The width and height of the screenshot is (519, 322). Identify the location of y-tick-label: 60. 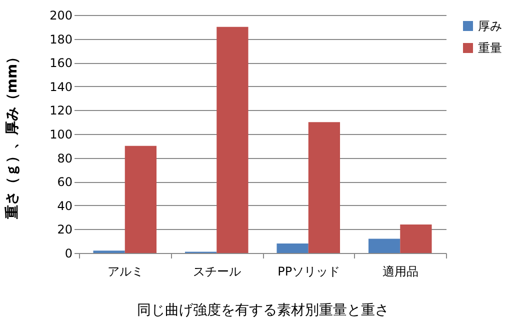
(64, 182).